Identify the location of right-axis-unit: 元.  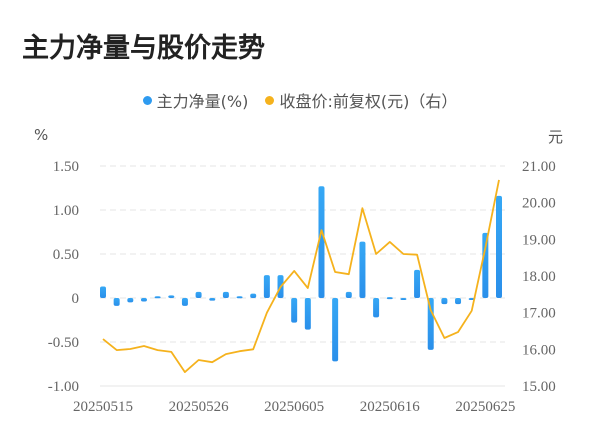
(556, 137).